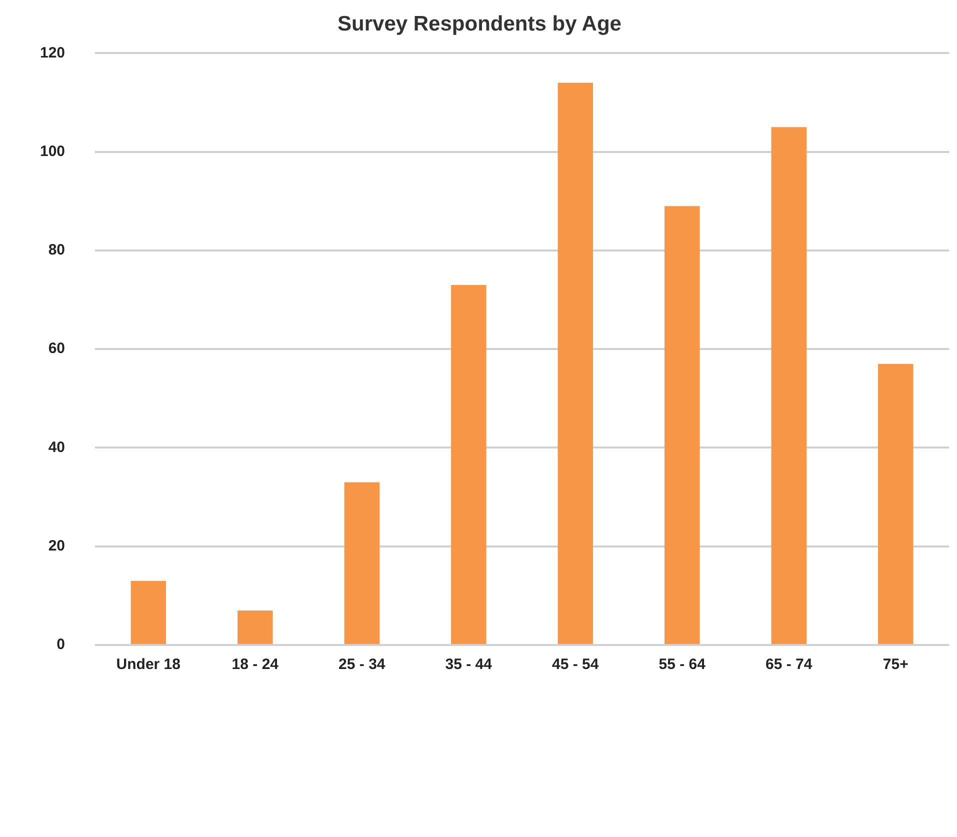 Image resolution: width=957 pixels, height=837 pixels. Describe the element at coordinates (57, 546) in the screenshot. I see `y-tick-label: 20` at that location.